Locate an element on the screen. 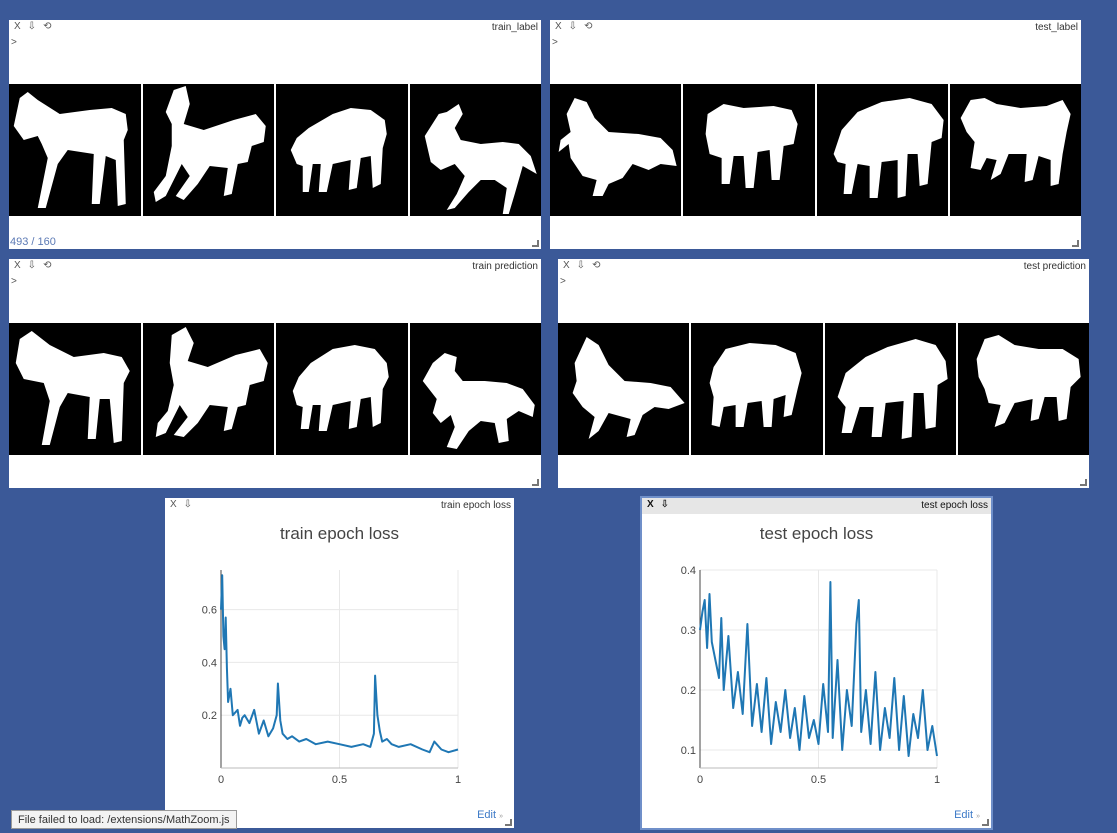 The height and width of the screenshot is (833, 1117). pane-title: train_label is located at coordinates (514, 27).